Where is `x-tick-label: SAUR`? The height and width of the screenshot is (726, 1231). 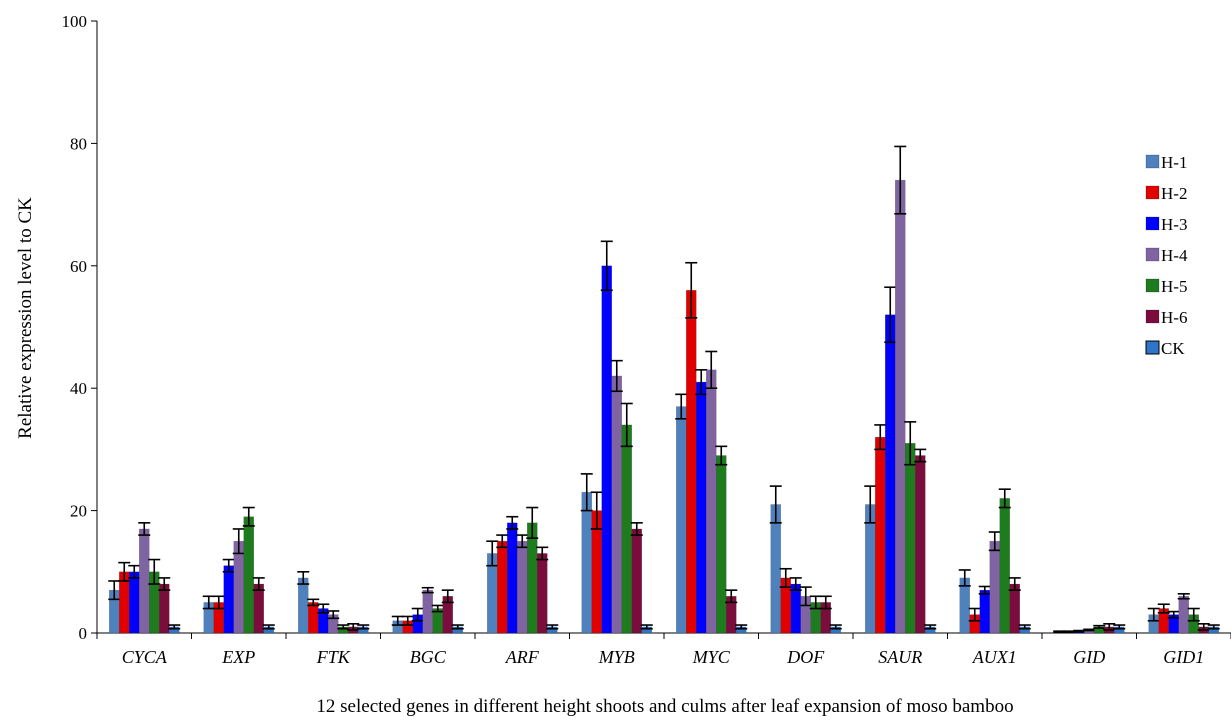
x-tick-label: SAUR is located at coordinates (900, 657).